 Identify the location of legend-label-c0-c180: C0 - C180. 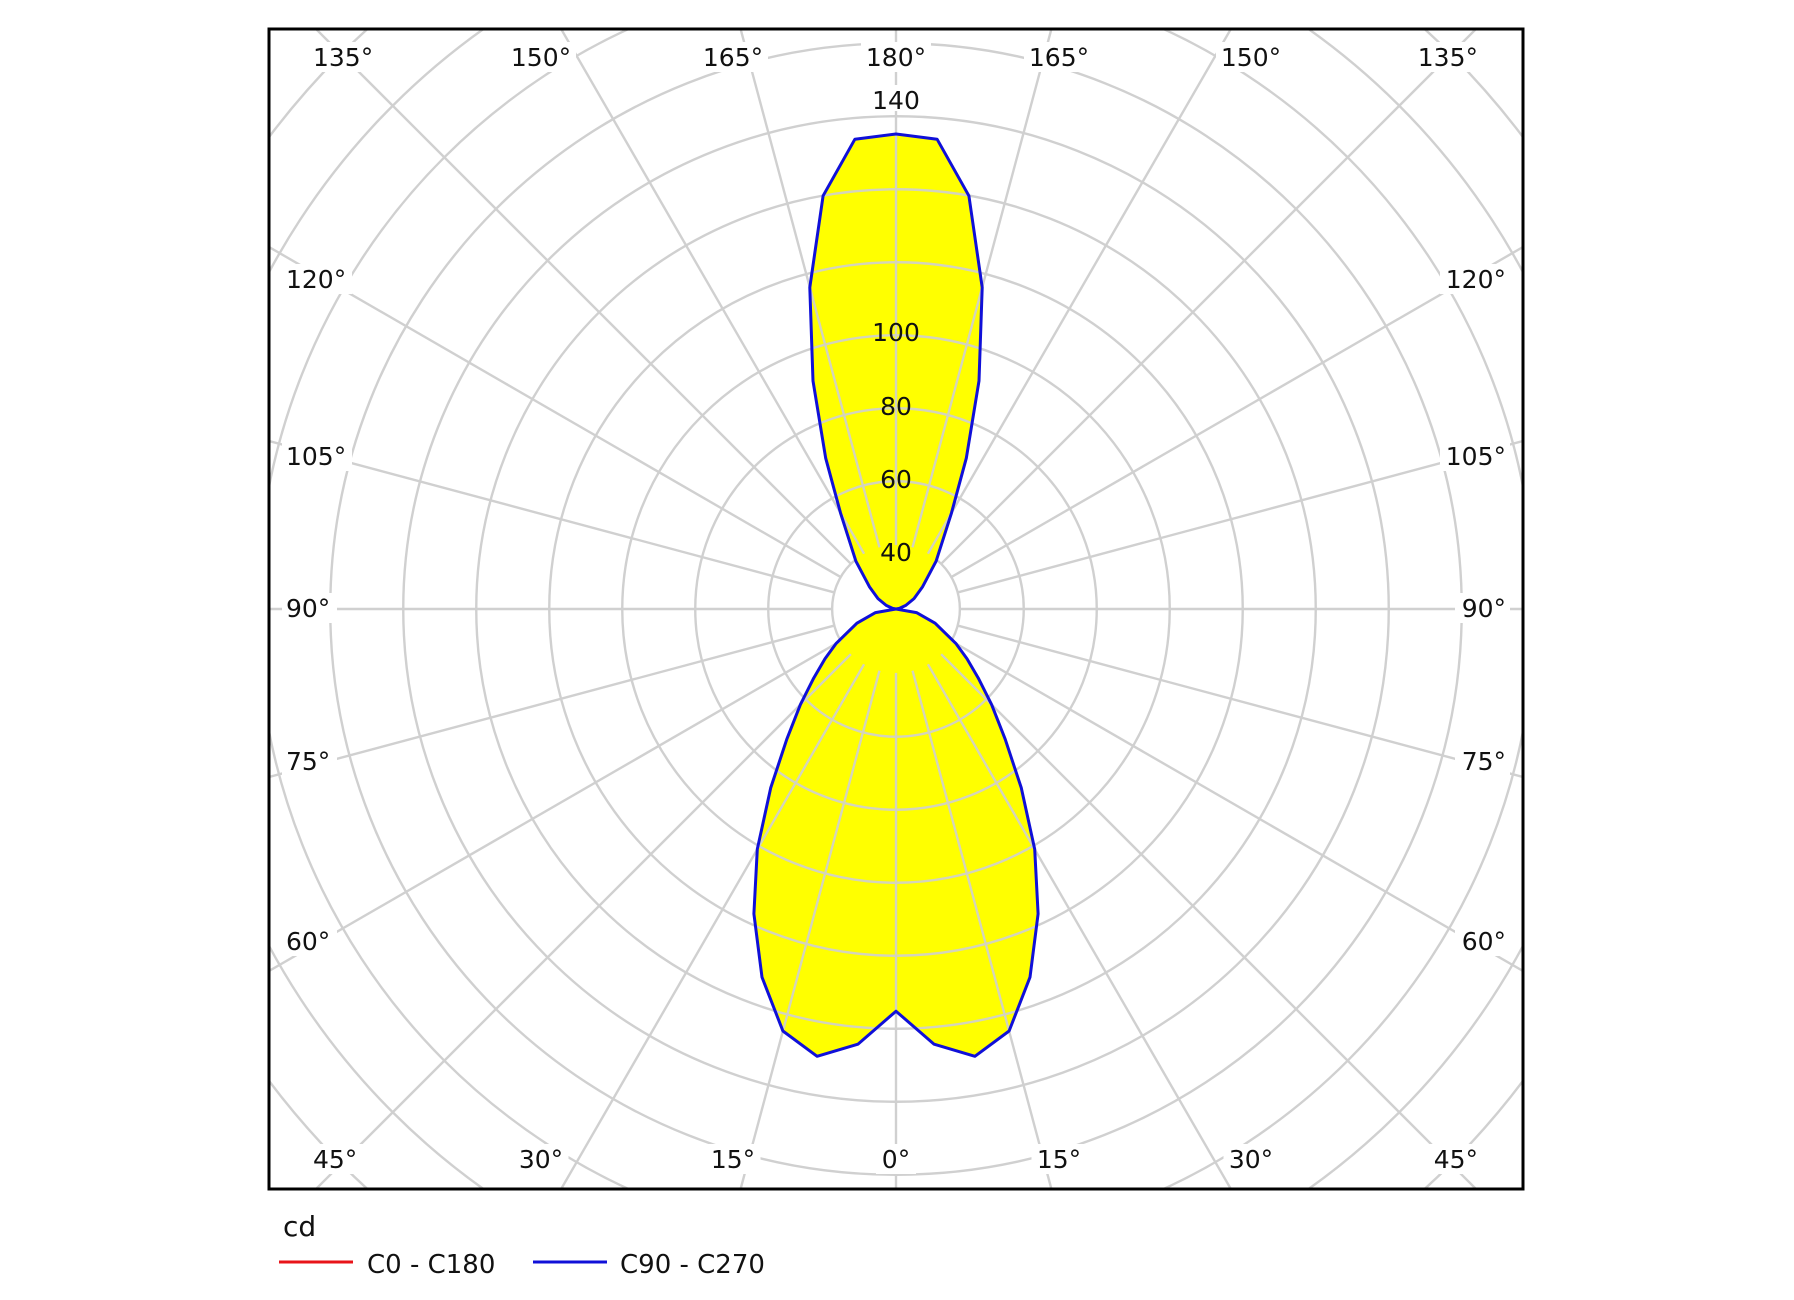
(431, 1265).